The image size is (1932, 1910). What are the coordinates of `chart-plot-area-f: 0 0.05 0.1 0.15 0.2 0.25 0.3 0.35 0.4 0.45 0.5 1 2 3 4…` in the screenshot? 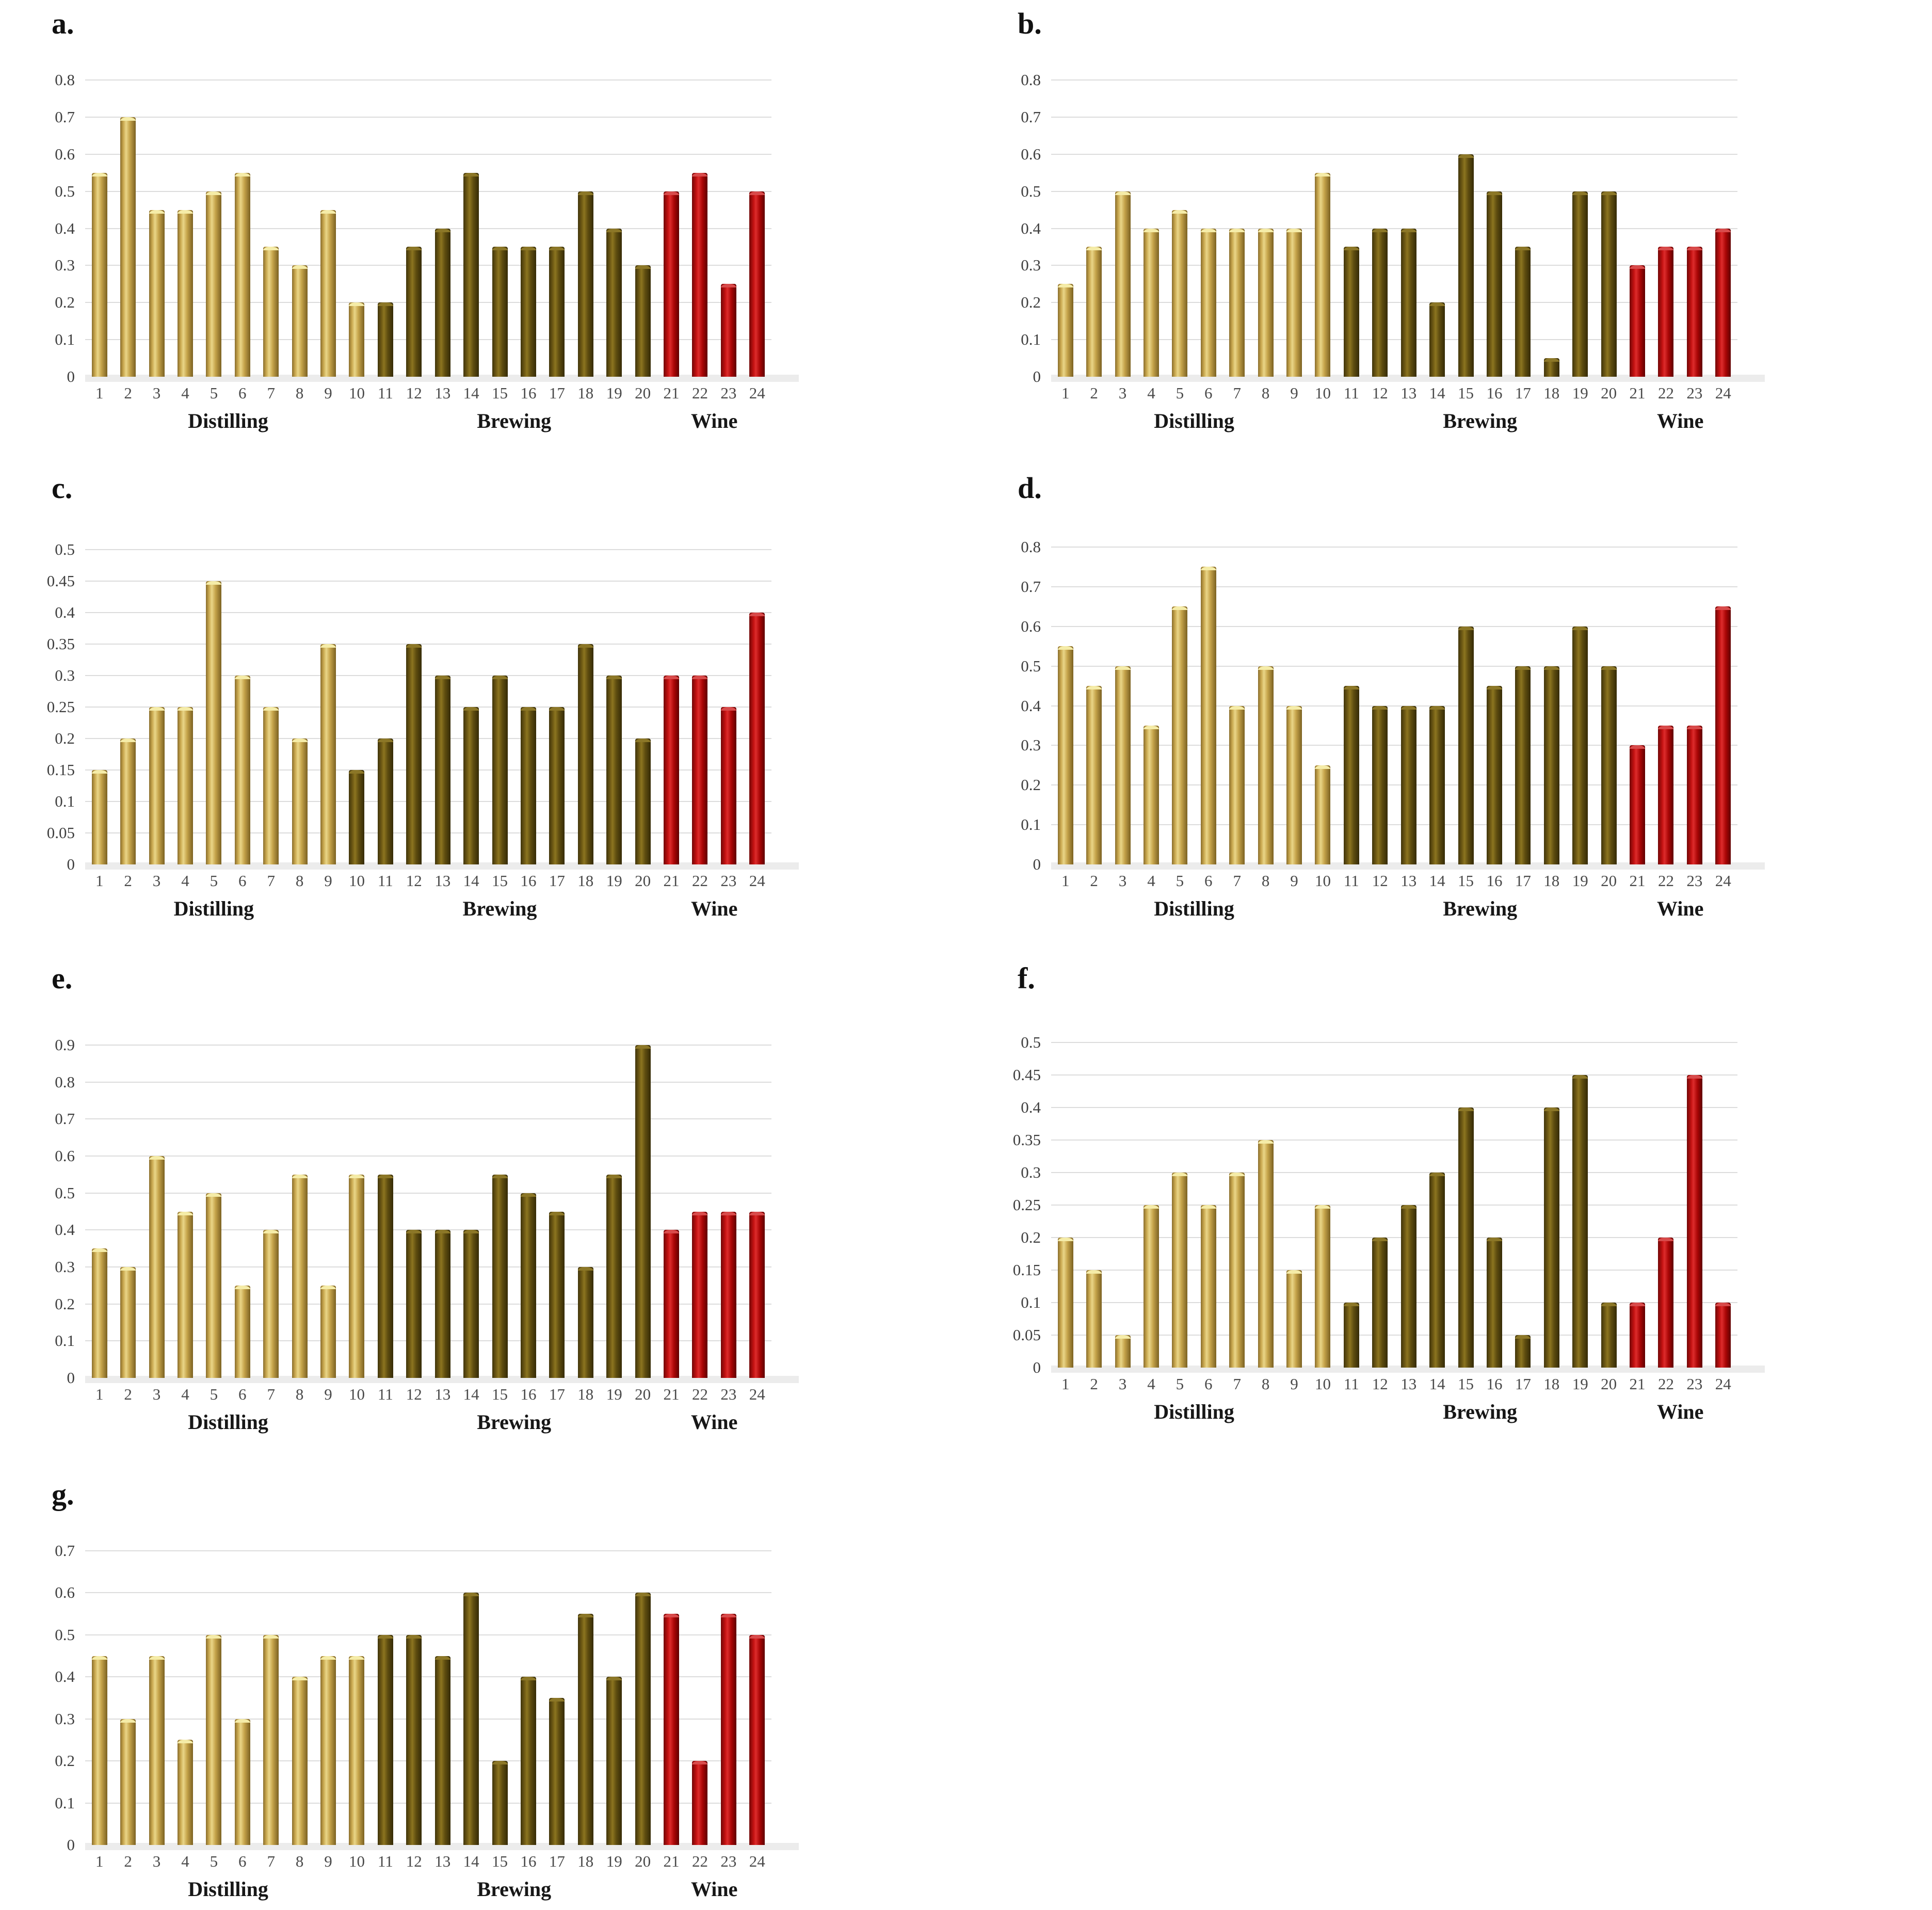 It's located at (1389, 1229).